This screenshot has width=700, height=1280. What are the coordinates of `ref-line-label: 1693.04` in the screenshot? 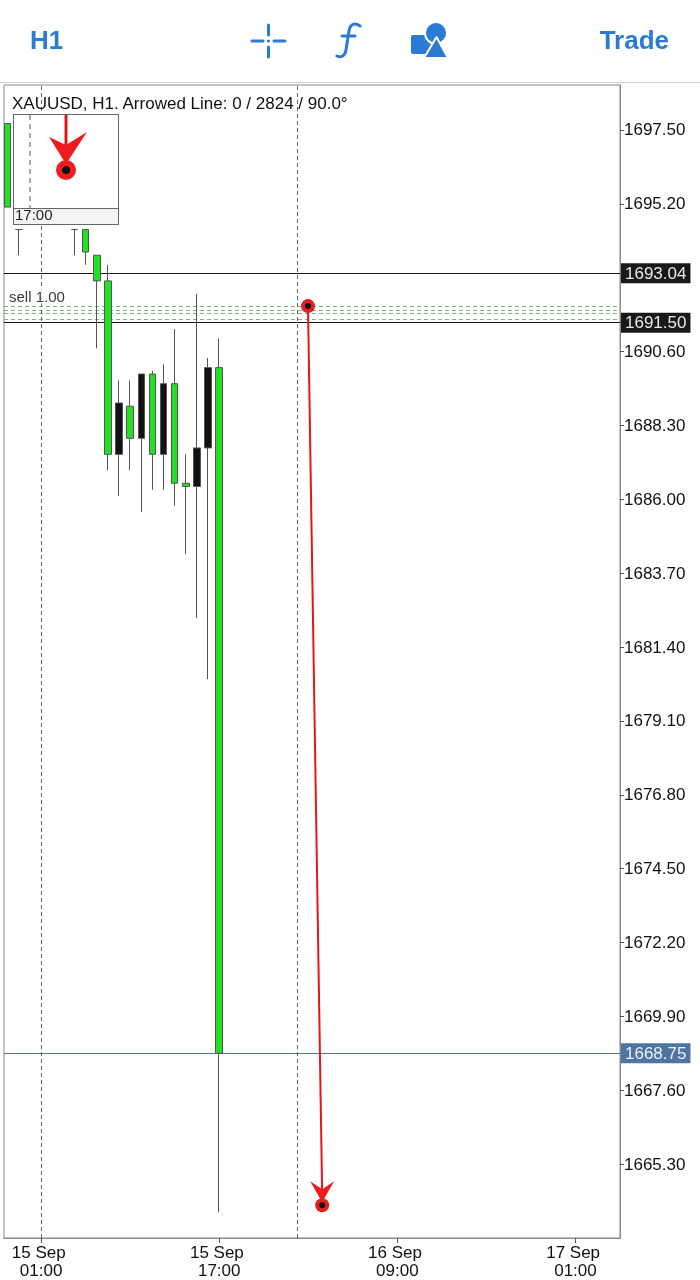 It's located at (656, 273).